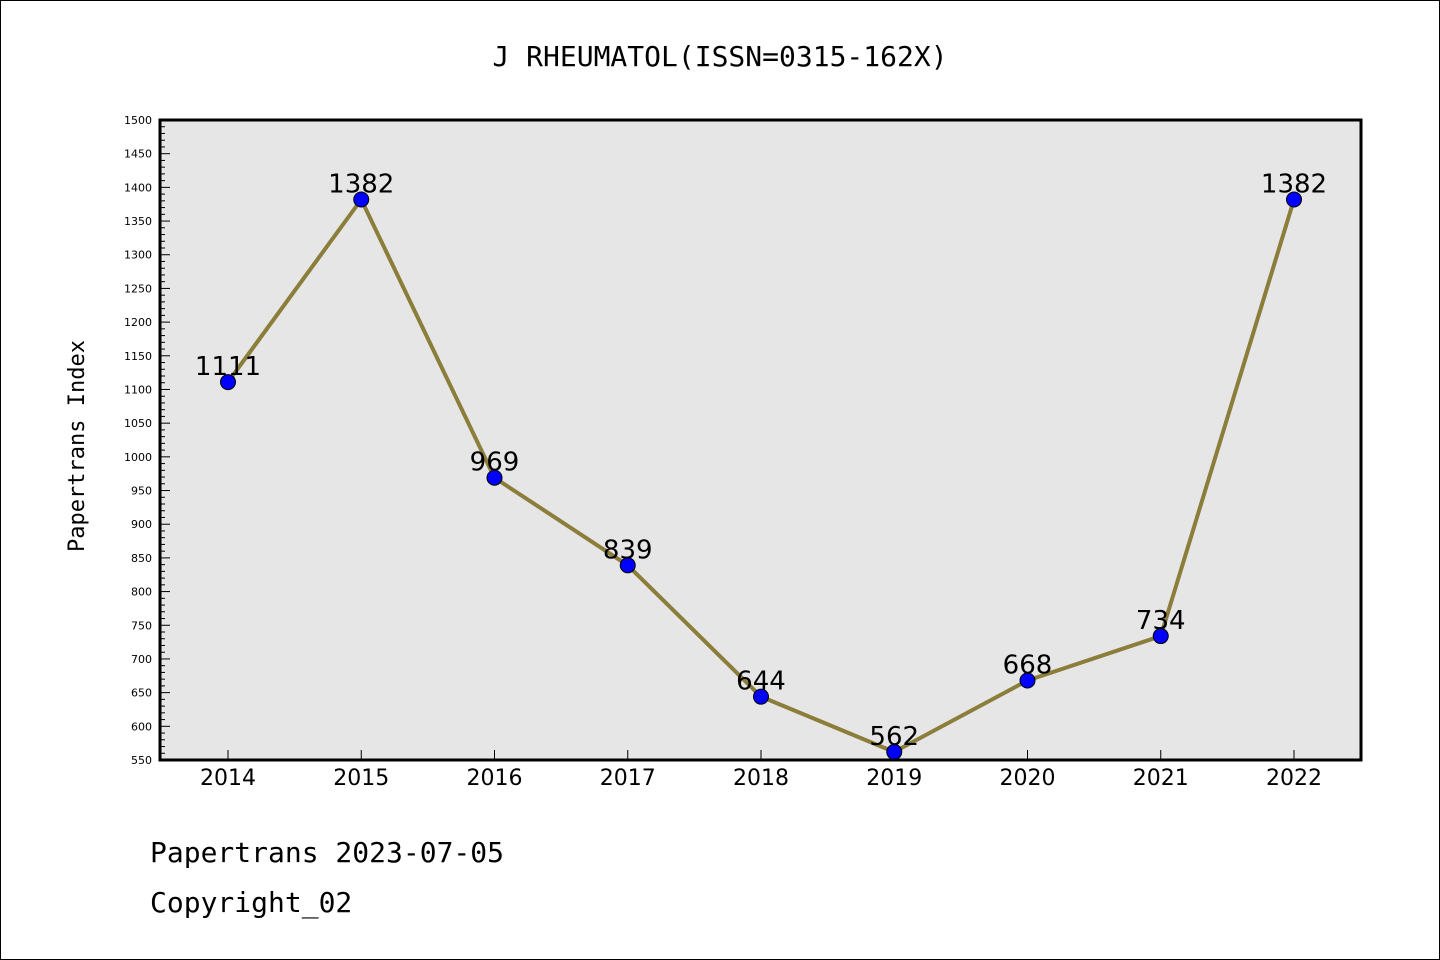 Image resolution: width=1440 pixels, height=960 pixels. I want to click on y-tick-label: 600, so click(141, 726).